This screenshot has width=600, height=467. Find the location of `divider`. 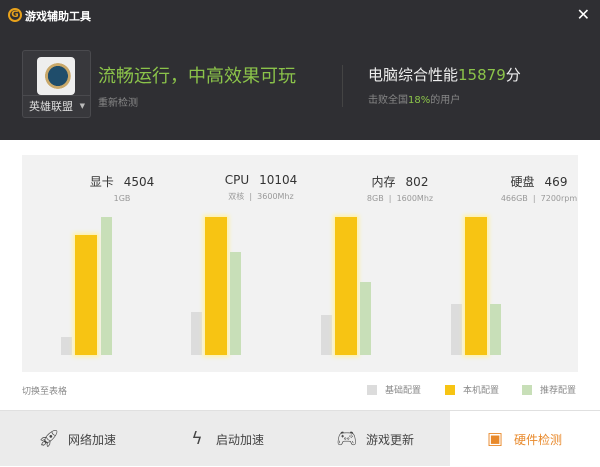

divider is located at coordinates (342, 86).